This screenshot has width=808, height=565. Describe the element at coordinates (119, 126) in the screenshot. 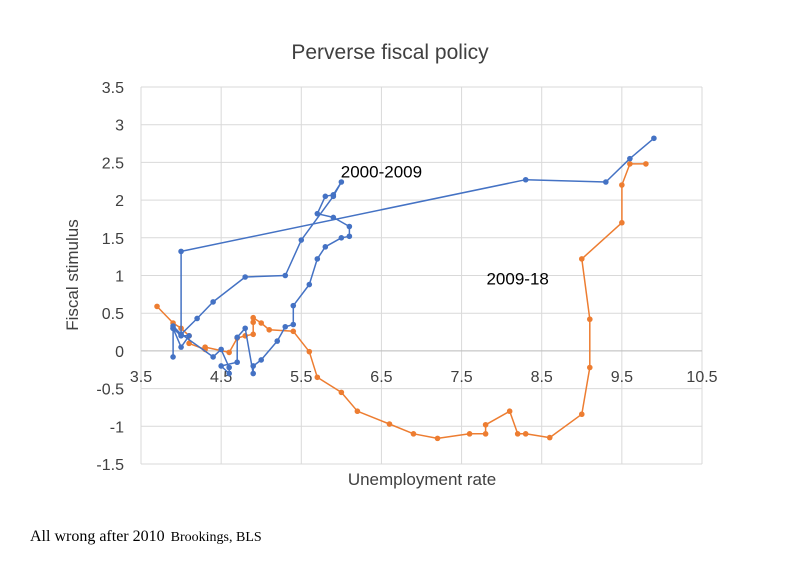

I see `y-tick-label: 3` at that location.